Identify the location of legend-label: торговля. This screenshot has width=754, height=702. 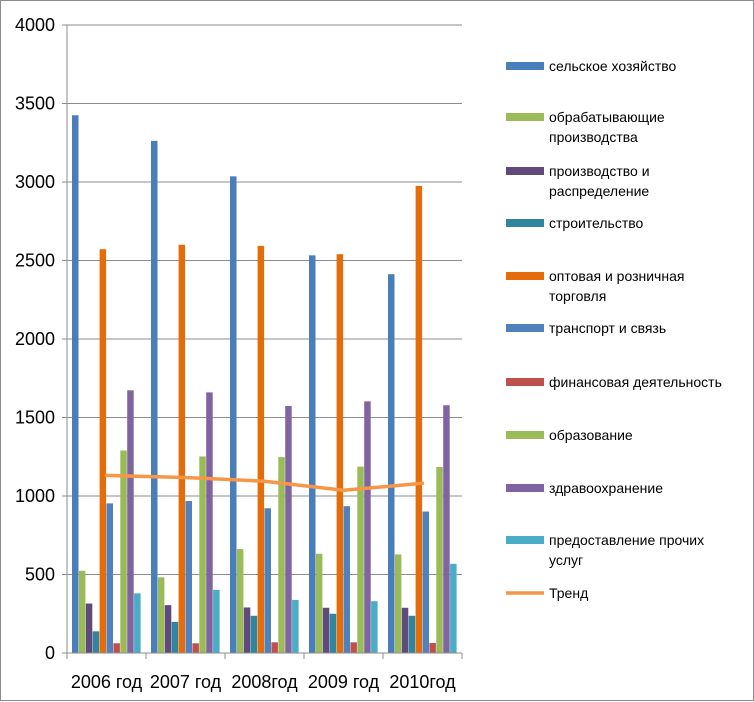
(577, 296).